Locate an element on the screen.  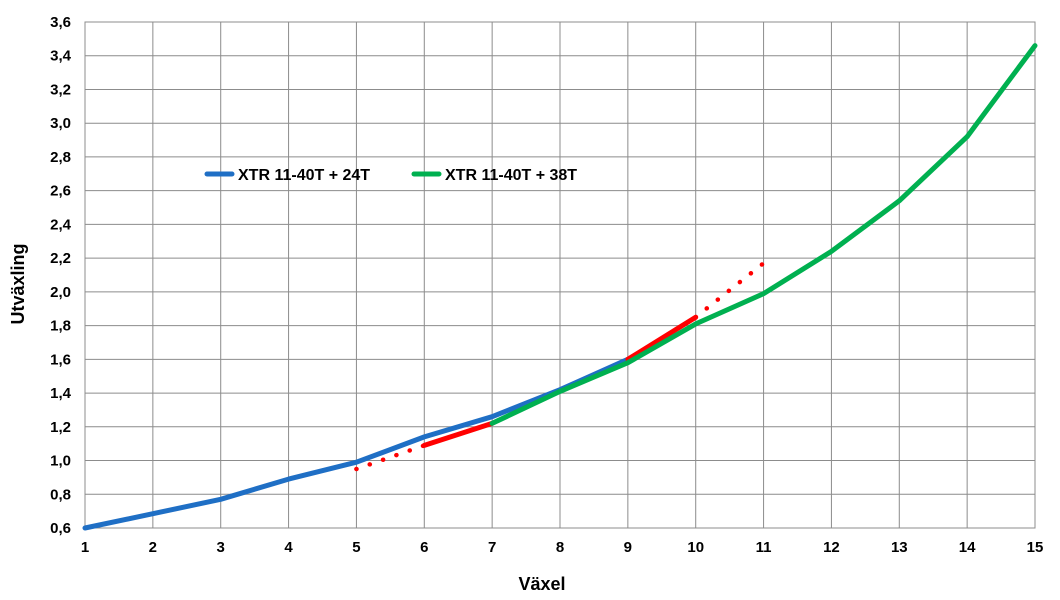
y-tick-label: 0,8 is located at coordinates (60, 494).